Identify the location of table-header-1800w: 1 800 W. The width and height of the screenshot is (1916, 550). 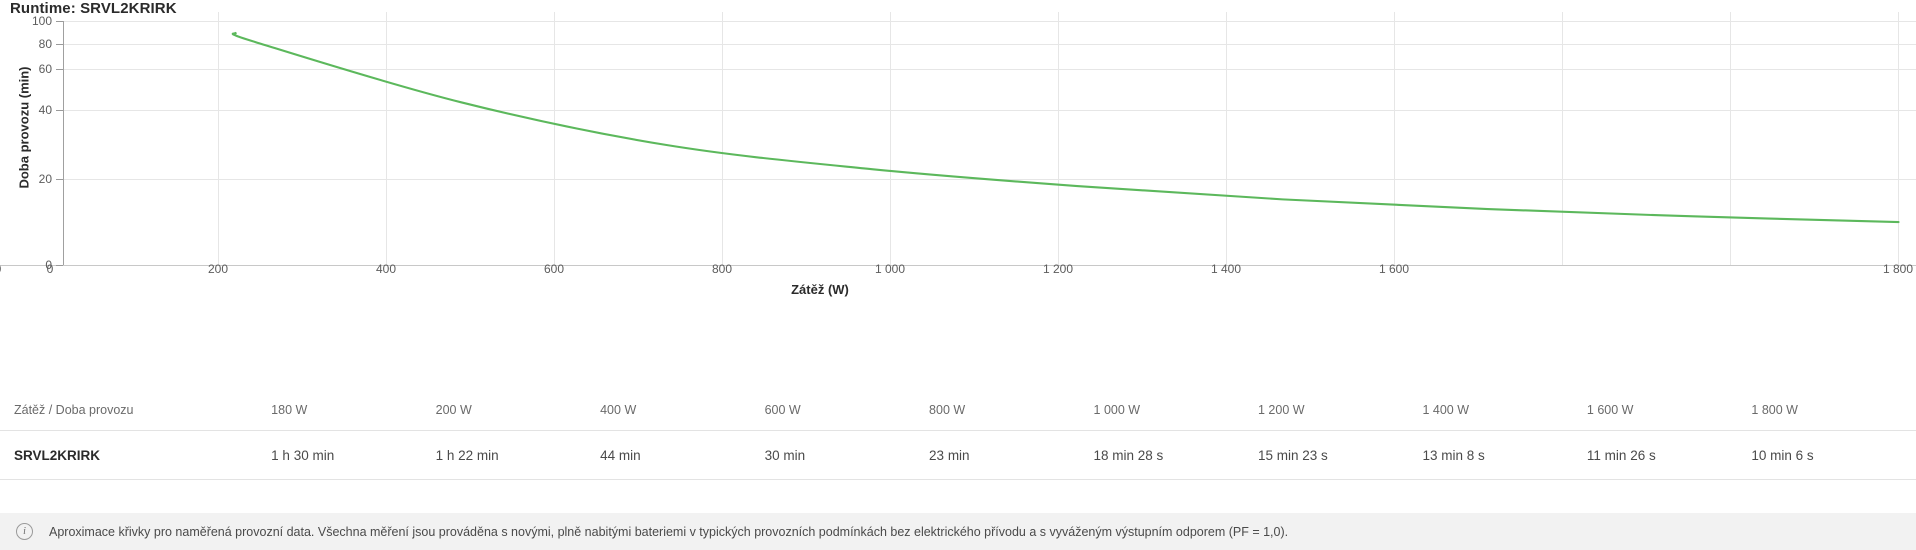
(1833, 410).